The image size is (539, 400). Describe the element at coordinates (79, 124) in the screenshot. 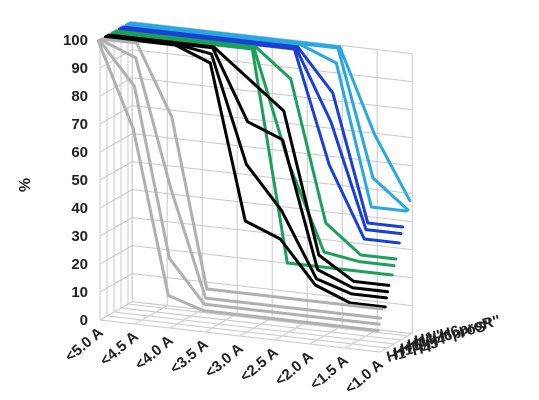

I see `y-tick-label: 70` at that location.